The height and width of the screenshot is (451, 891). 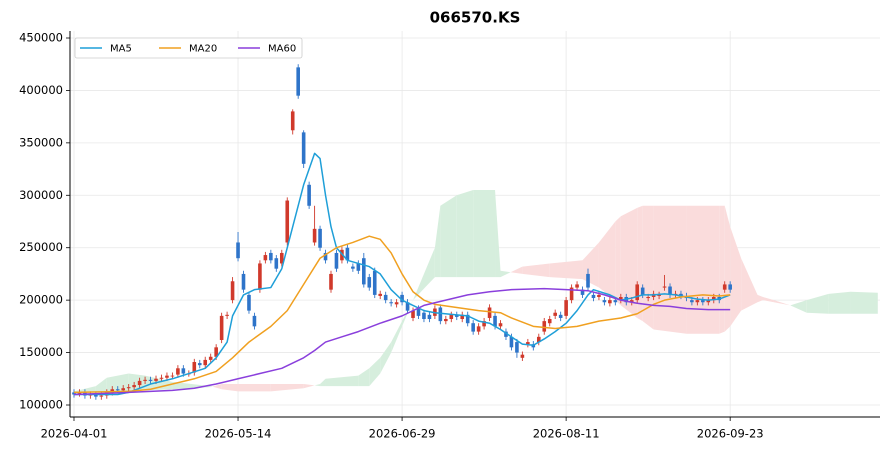 What do you see at coordinates (203, 49) in the screenshot?
I see `legend-label: MA20` at bounding box center [203, 49].